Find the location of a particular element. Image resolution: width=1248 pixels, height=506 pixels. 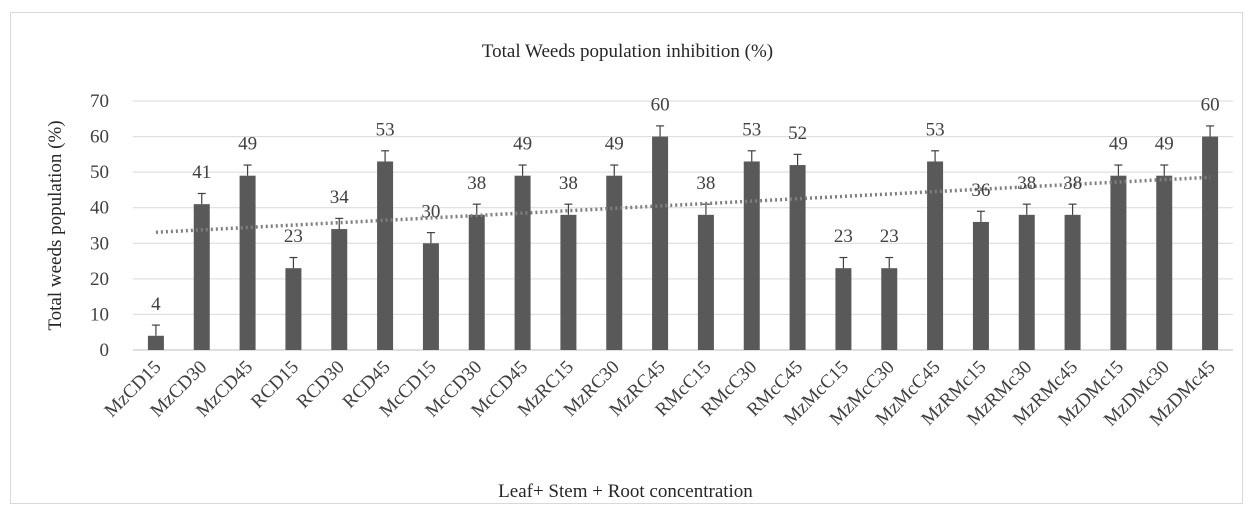

y-tick-label: 20 is located at coordinates (99, 279).